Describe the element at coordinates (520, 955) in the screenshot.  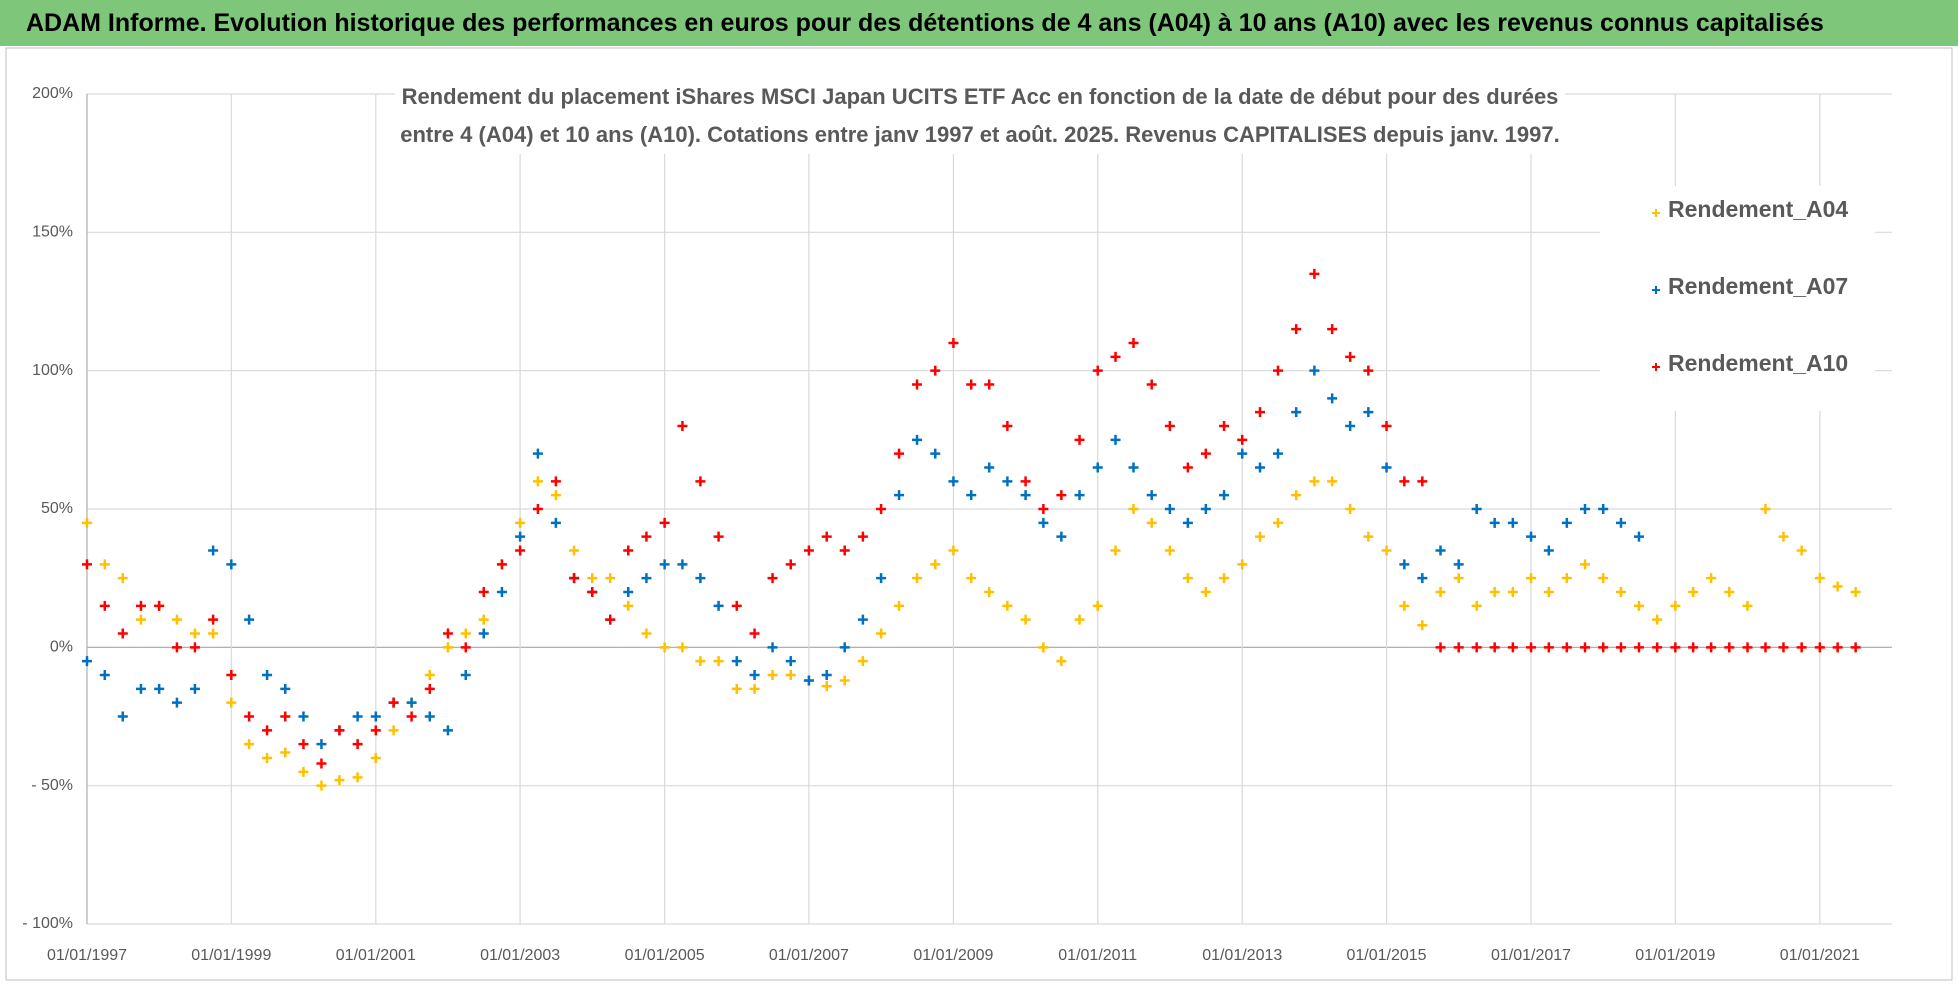
I see `x-tick-label: 01/01/2003` at that location.